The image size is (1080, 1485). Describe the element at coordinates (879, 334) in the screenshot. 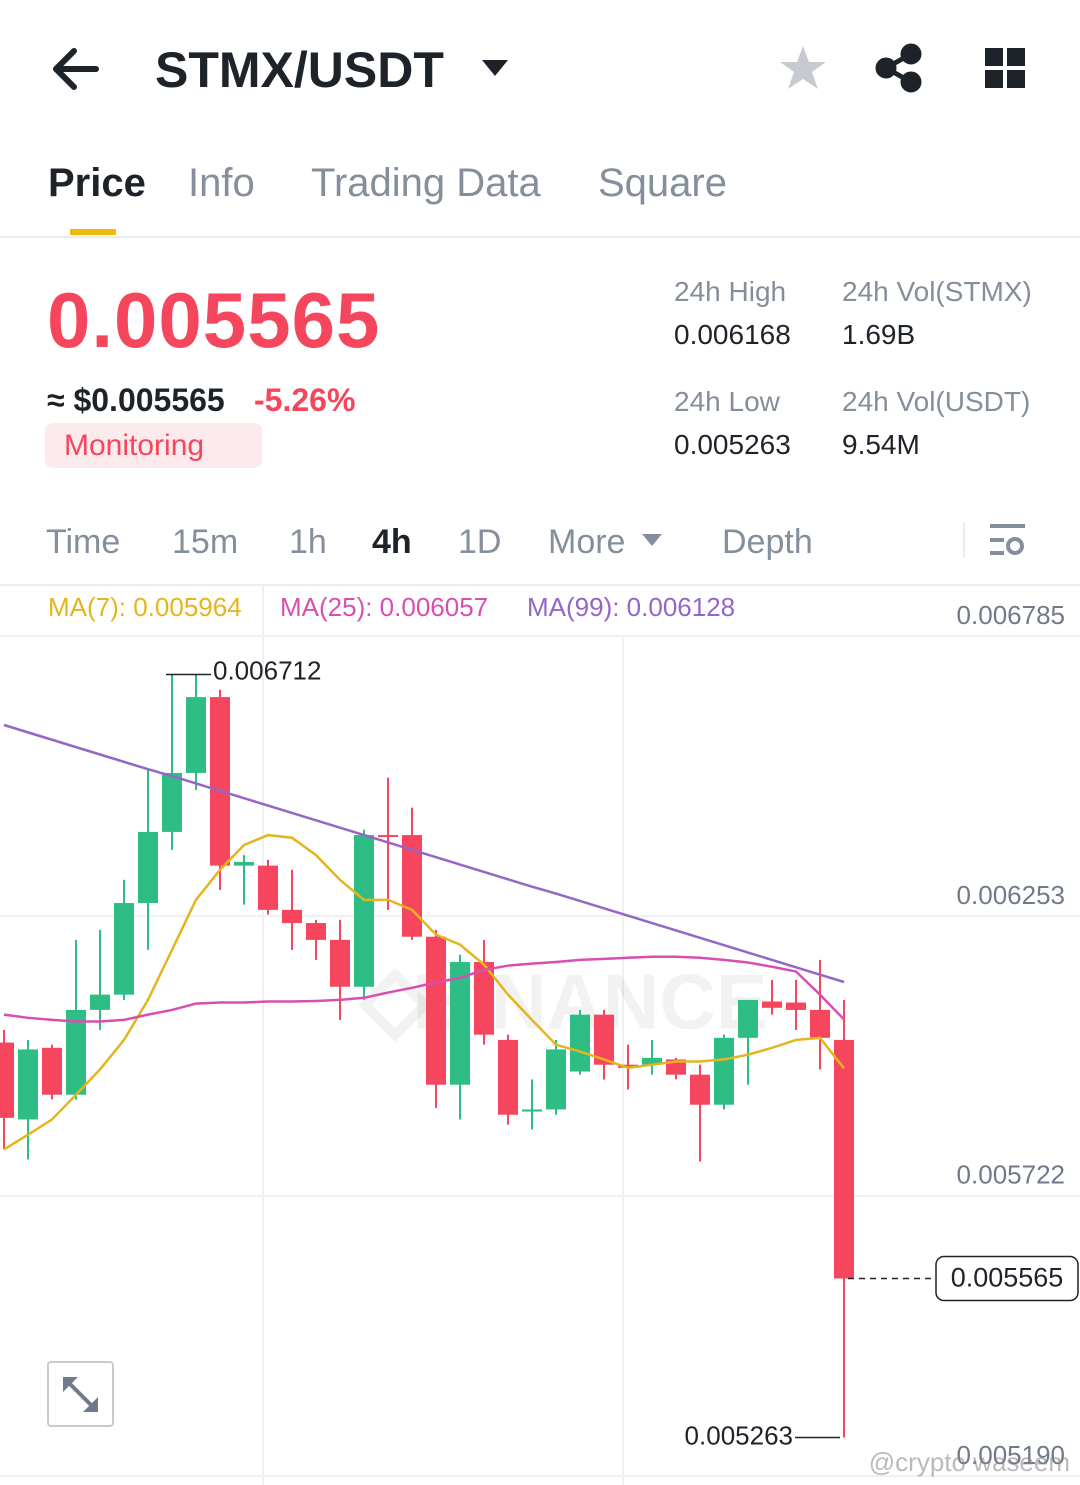

I see `stat-value: 1.69B` at that location.